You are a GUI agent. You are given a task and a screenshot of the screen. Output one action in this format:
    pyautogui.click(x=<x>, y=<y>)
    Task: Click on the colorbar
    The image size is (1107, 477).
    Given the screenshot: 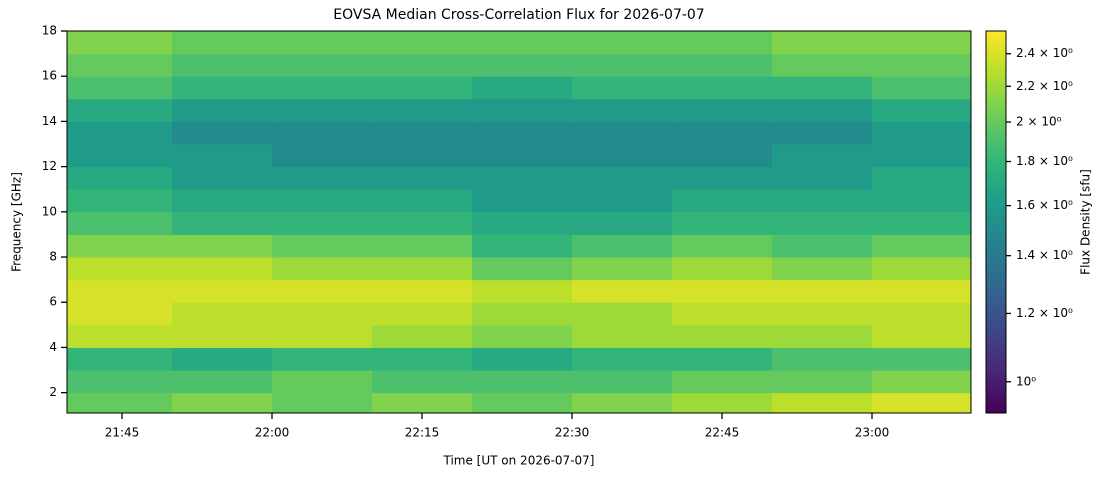 What is the action you would take?
    pyautogui.click(x=996, y=222)
    